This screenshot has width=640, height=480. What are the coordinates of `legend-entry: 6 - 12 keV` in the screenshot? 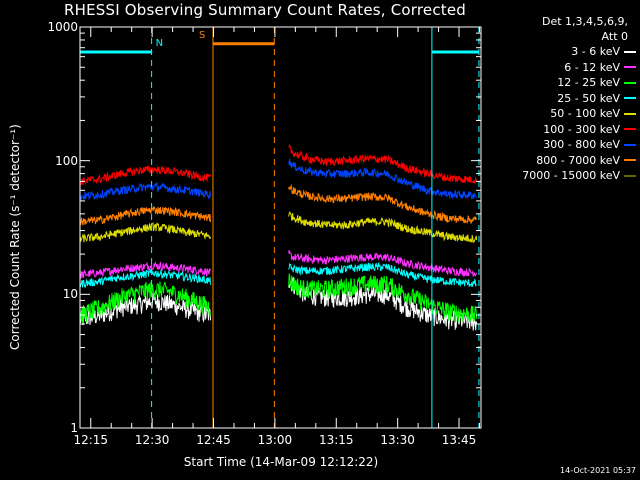 It's located at (560, 68).